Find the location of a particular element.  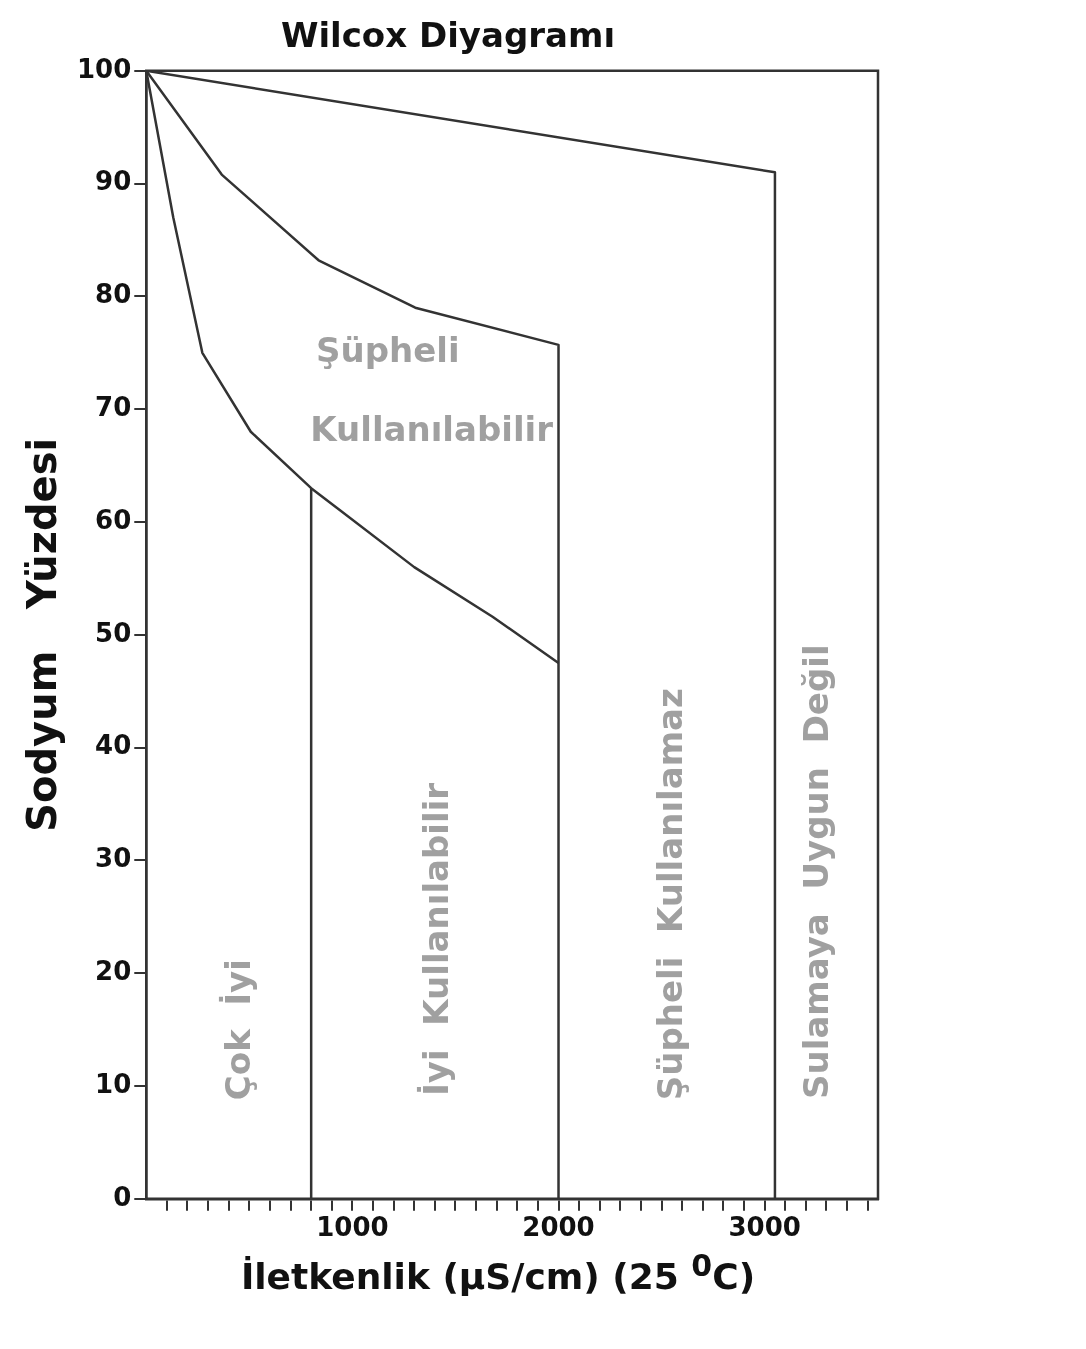

chart-title: Wilcox Diyagramı is located at coordinates (448, 35).